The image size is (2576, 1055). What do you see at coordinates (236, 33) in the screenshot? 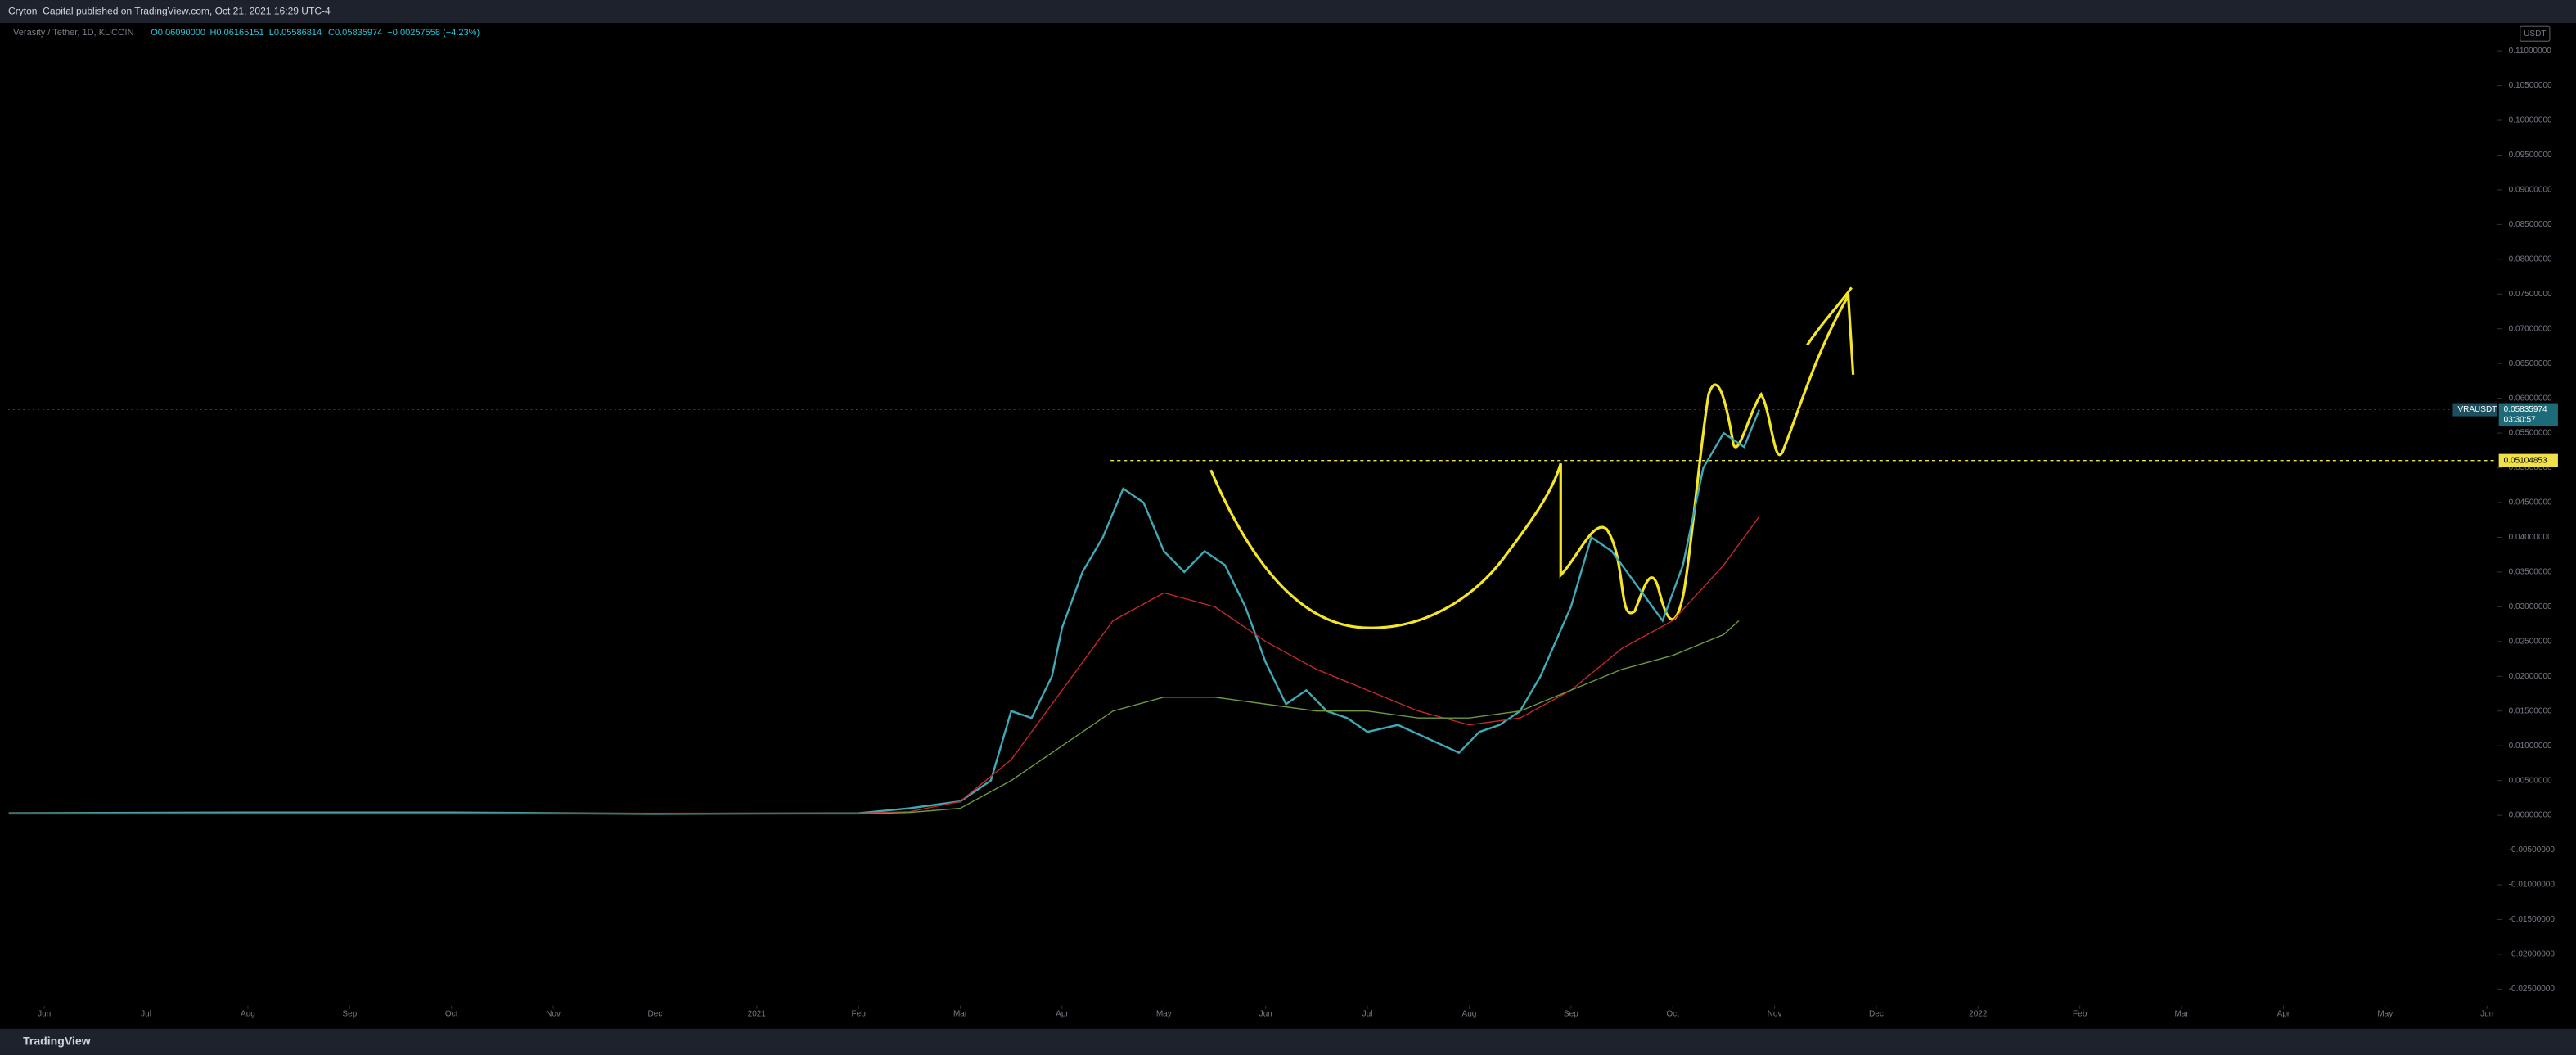
I see `ohlc-value: H0.06165151` at bounding box center [236, 33].